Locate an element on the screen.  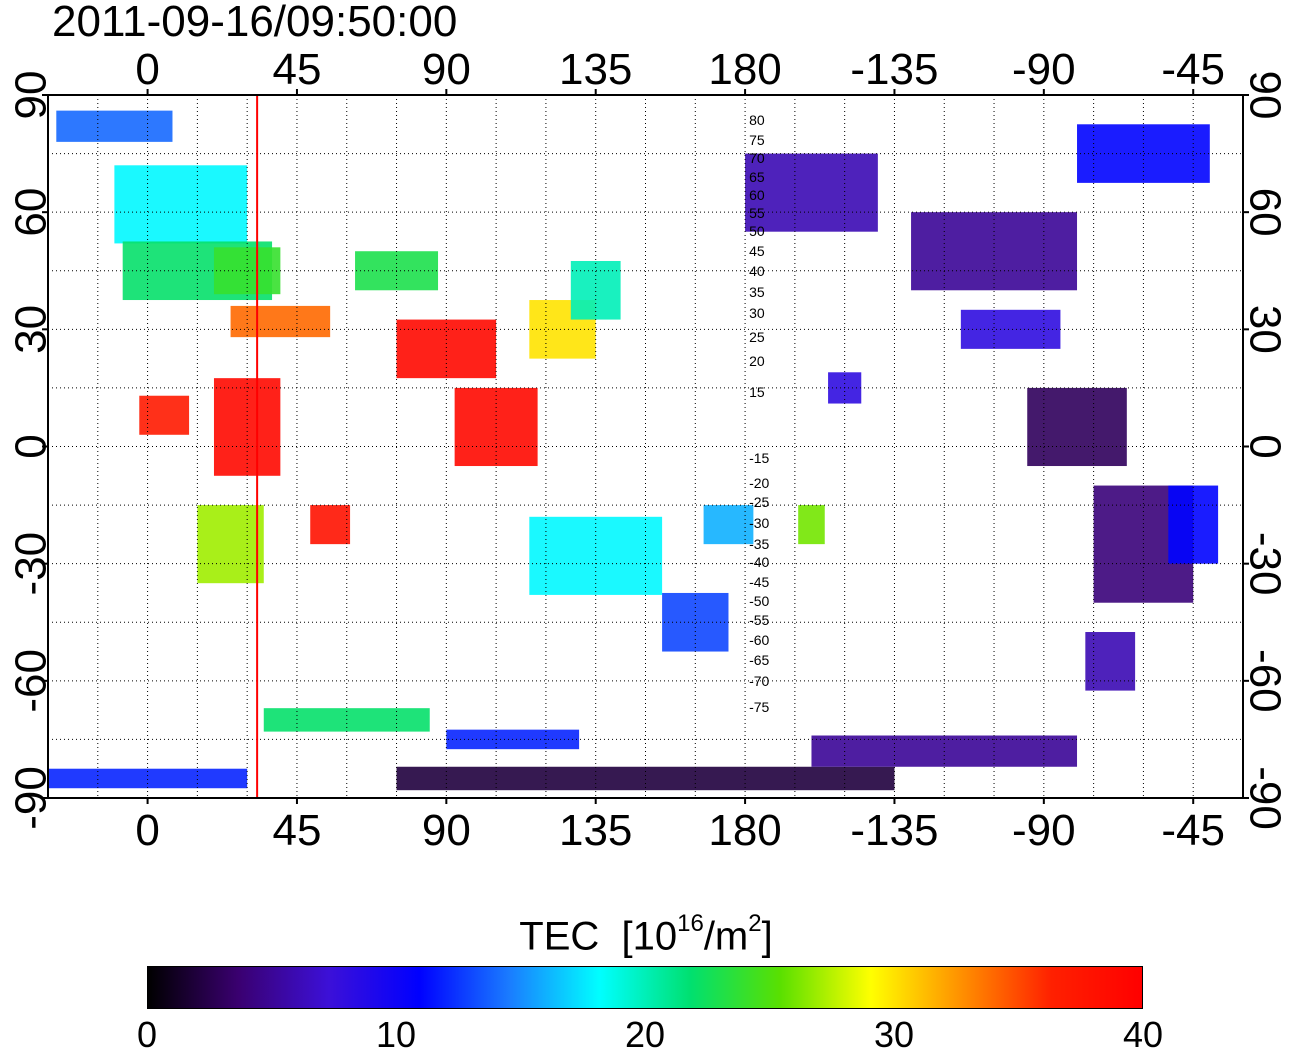
contour-label: -55 is located at coordinates (759, 620).